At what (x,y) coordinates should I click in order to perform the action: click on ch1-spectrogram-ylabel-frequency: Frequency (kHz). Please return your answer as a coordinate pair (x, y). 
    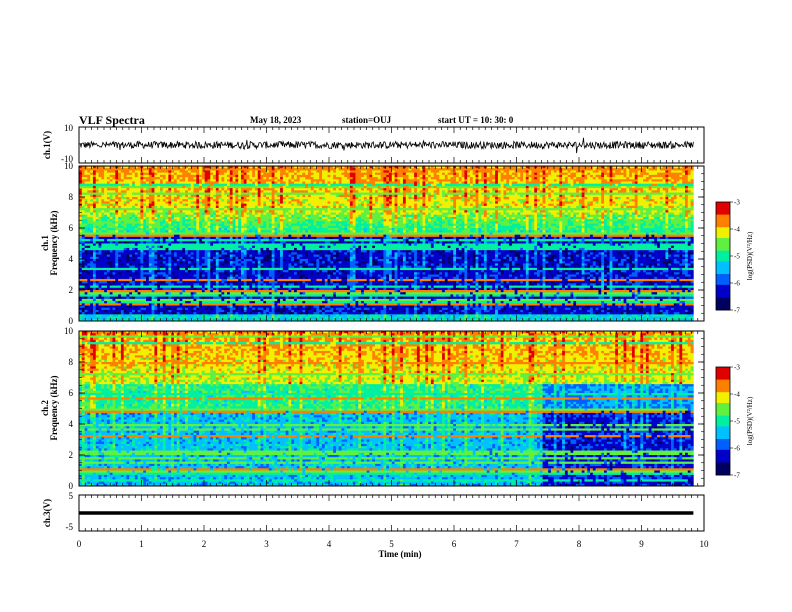
    Looking at the image, I should click on (54, 242).